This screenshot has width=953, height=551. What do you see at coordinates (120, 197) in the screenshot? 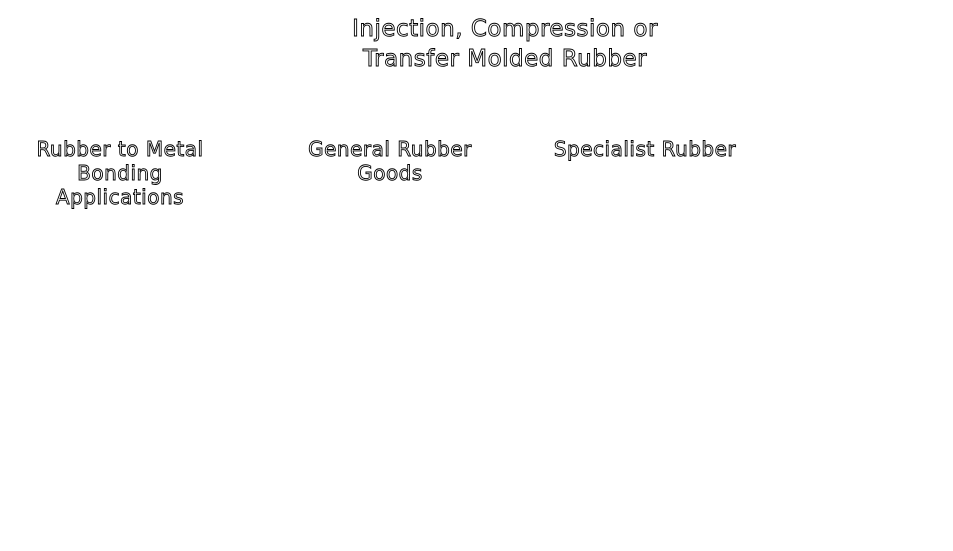
I see `category-label-line: Applications` at bounding box center [120, 197].